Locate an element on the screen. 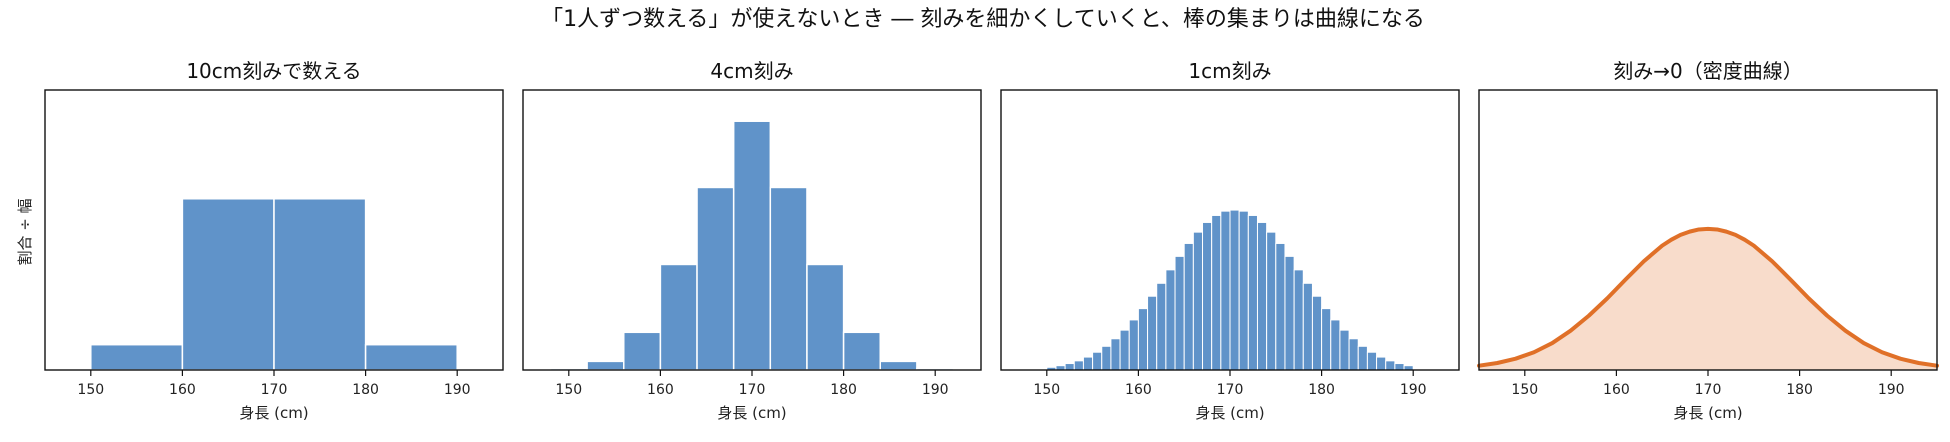 The height and width of the screenshot is (442, 1950). panel-2-x-tick-label: 150 is located at coordinates (568, 390).